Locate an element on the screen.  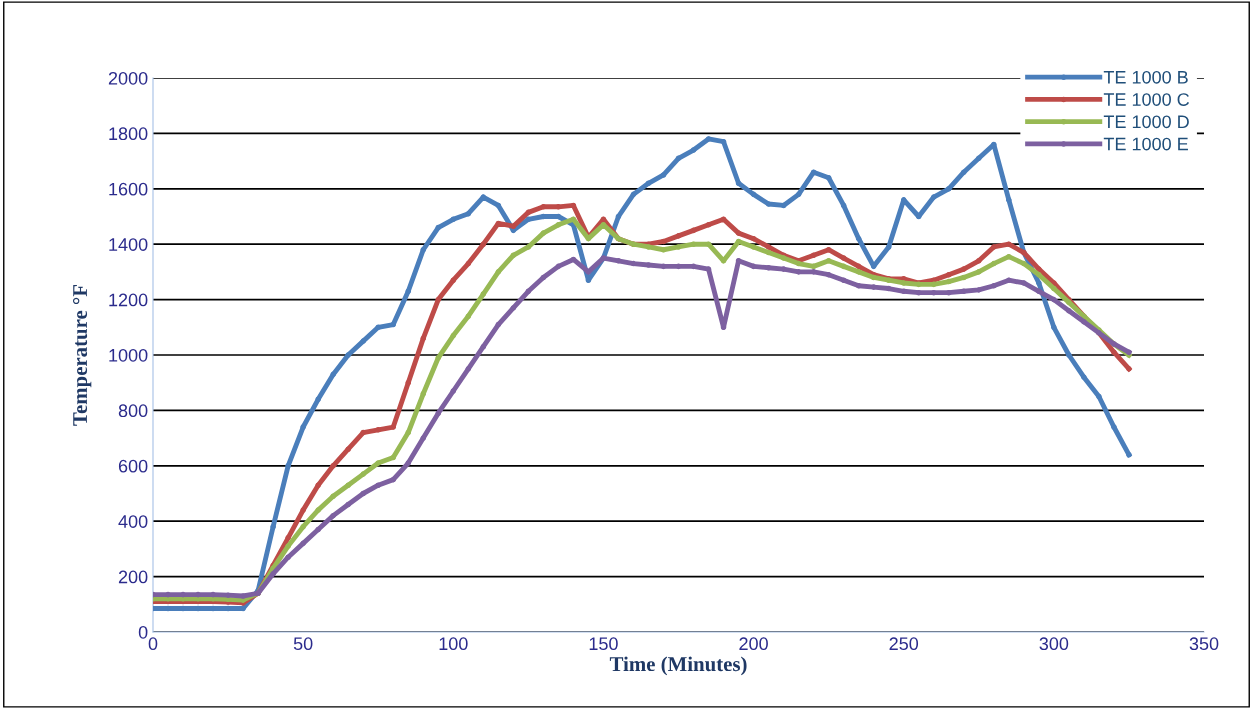
y-tick-label: 1000 is located at coordinates (128, 355).